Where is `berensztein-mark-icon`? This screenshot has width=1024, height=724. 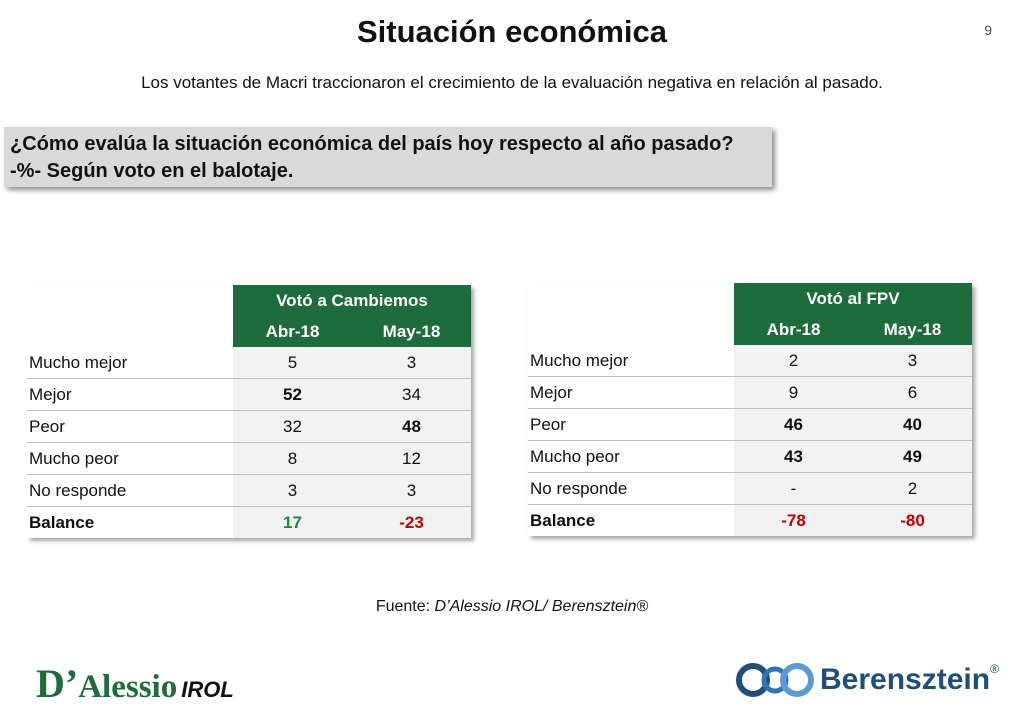
berensztein-mark-icon is located at coordinates (775, 680).